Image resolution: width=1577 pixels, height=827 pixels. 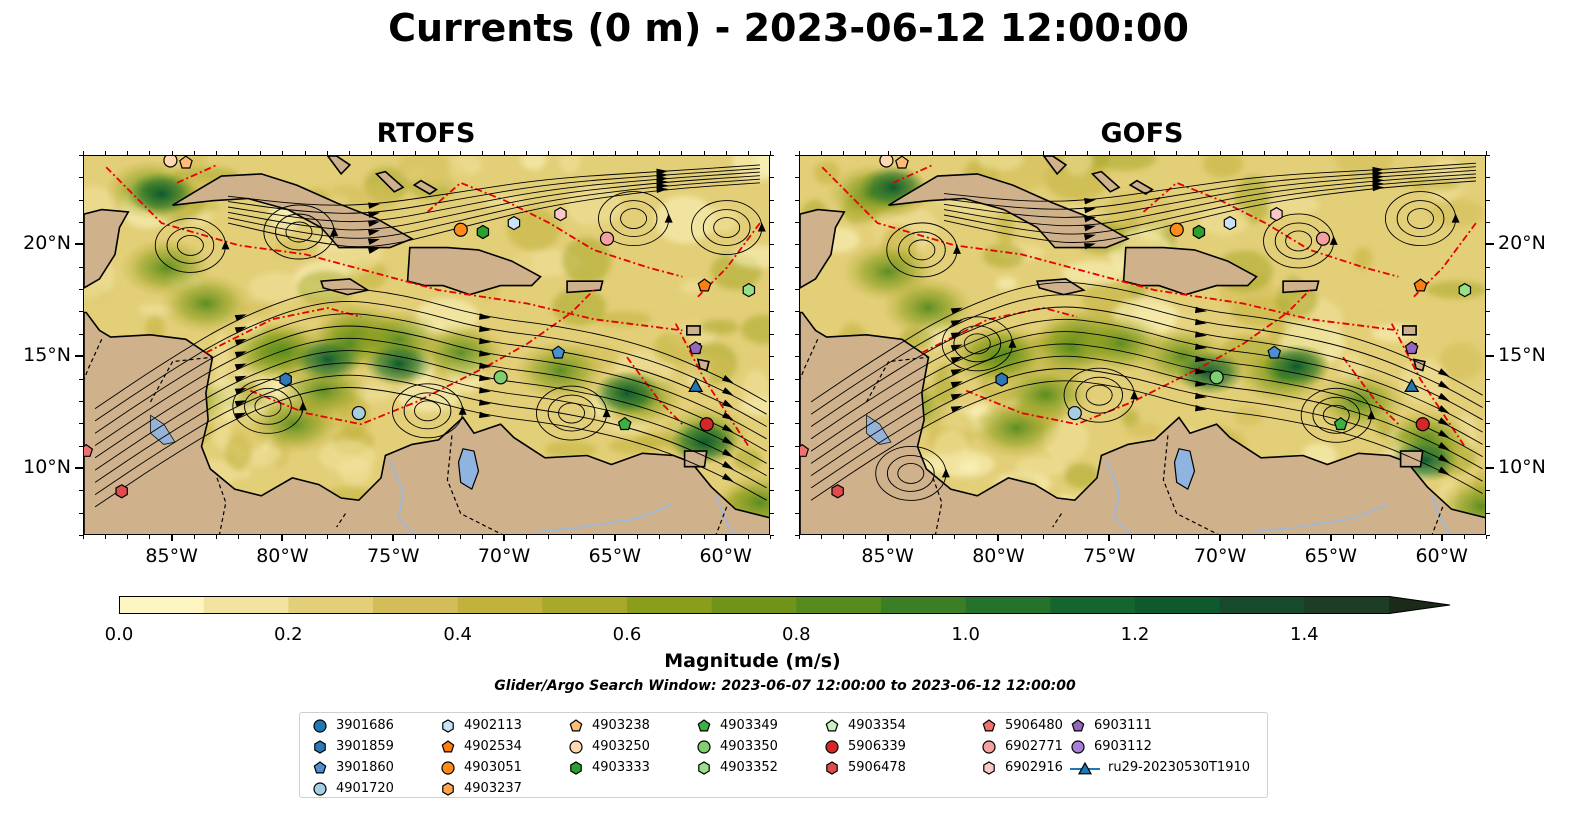 What do you see at coordinates (365, 788) in the screenshot?
I see `legend-label: 4901720` at bounding box center [365, 788].